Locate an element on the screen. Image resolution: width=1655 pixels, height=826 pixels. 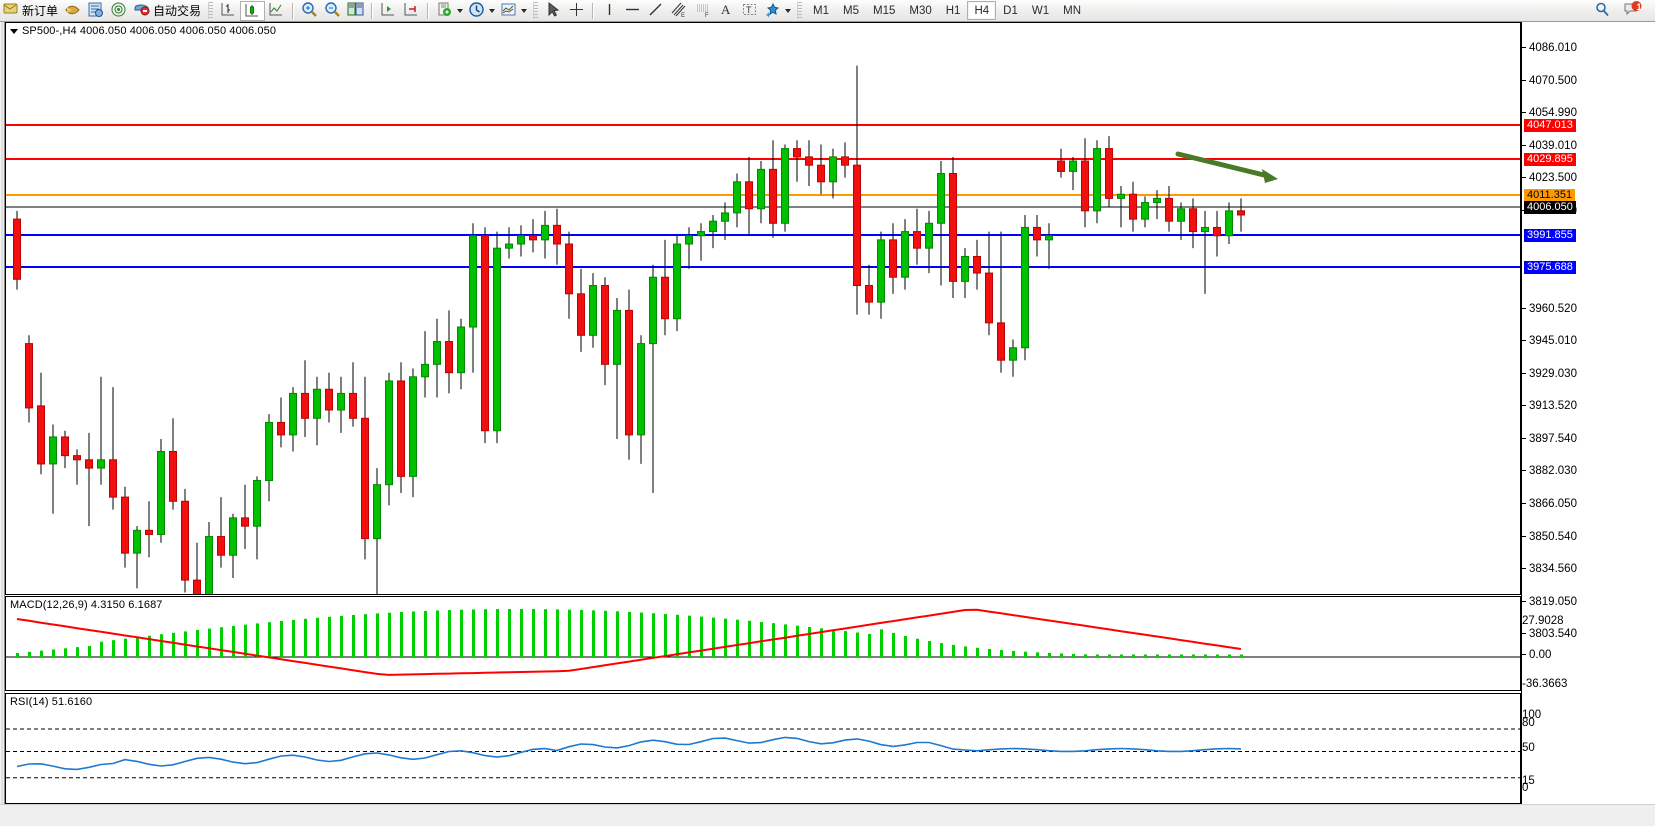
period-icon is located at coordinates (476, 11).